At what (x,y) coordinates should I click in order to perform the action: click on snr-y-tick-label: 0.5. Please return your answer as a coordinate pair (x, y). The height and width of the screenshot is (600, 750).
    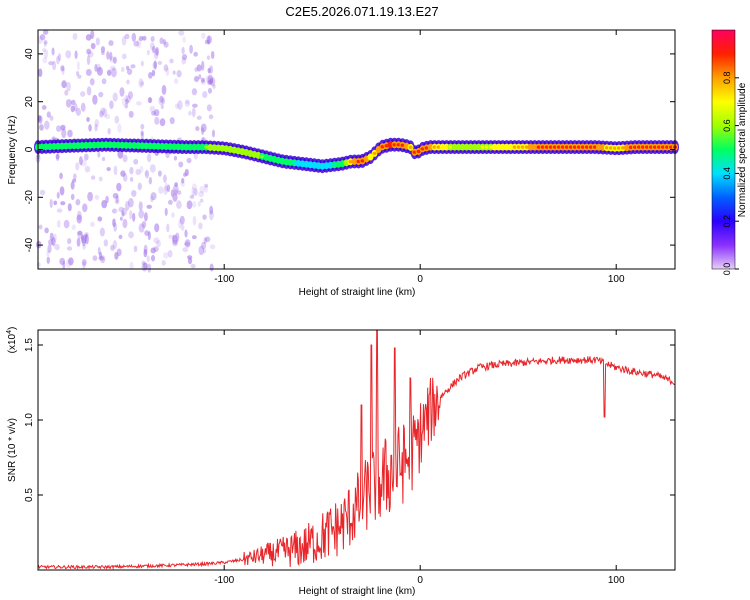
    Looking at the image, I should click on (29, 495).